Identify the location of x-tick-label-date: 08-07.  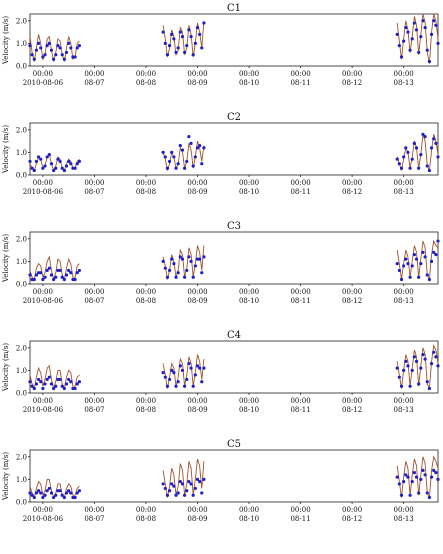
(94, 301).